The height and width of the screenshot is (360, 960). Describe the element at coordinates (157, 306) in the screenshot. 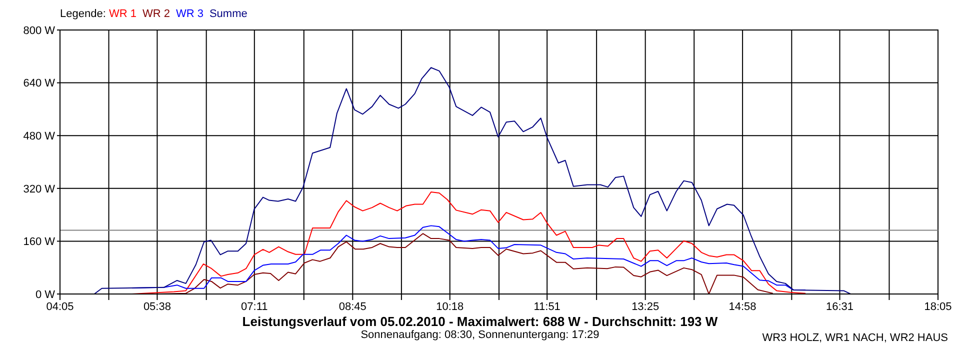

I see `x-tick-label: 05:38` at that location.